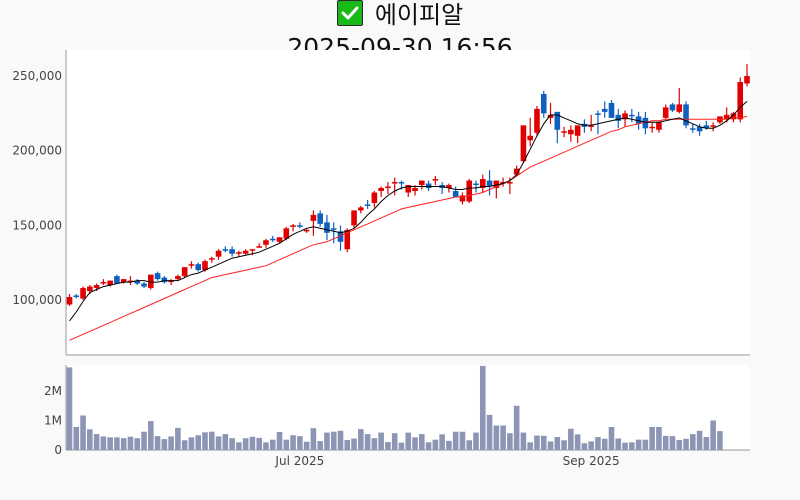 The width and height of the screenshot is (800, 500). What do you see at coordinates (446, 461) in the screenshot?
I see `date-tick-labels: Jul 2025 Sep 2025` at bounding box center [446, 461].